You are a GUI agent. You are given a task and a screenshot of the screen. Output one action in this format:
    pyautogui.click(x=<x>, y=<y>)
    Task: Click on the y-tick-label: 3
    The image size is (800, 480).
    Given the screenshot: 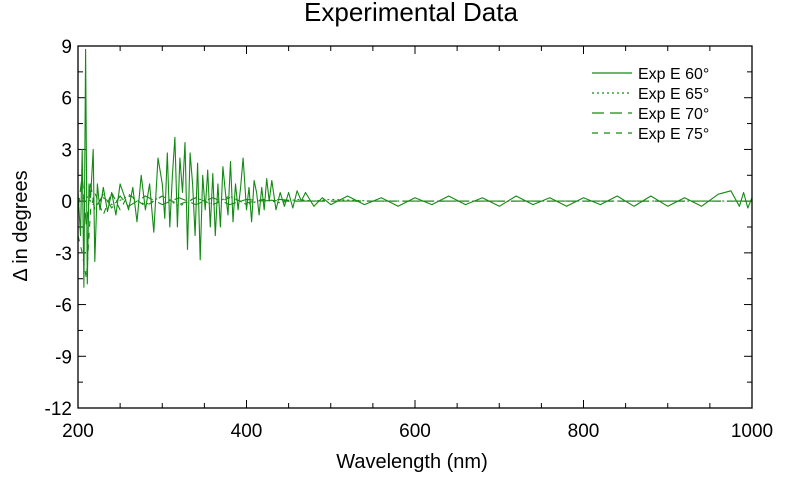 What is the action you would take?
    pyautogui.click(x=66, y=150)
    